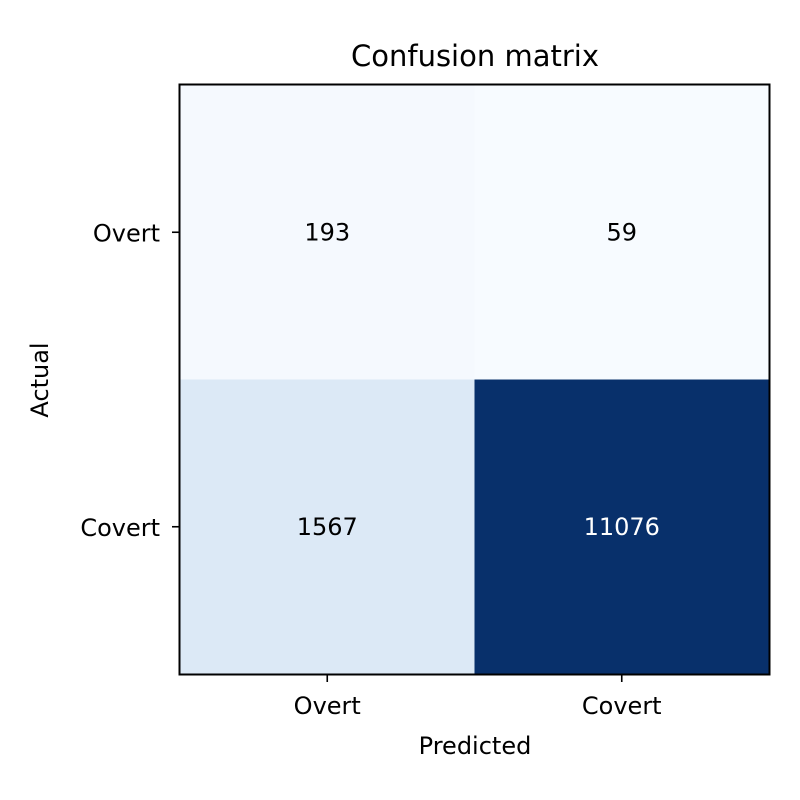  I want to click on heatmap-cell-covert-covert, so click(622, 527).